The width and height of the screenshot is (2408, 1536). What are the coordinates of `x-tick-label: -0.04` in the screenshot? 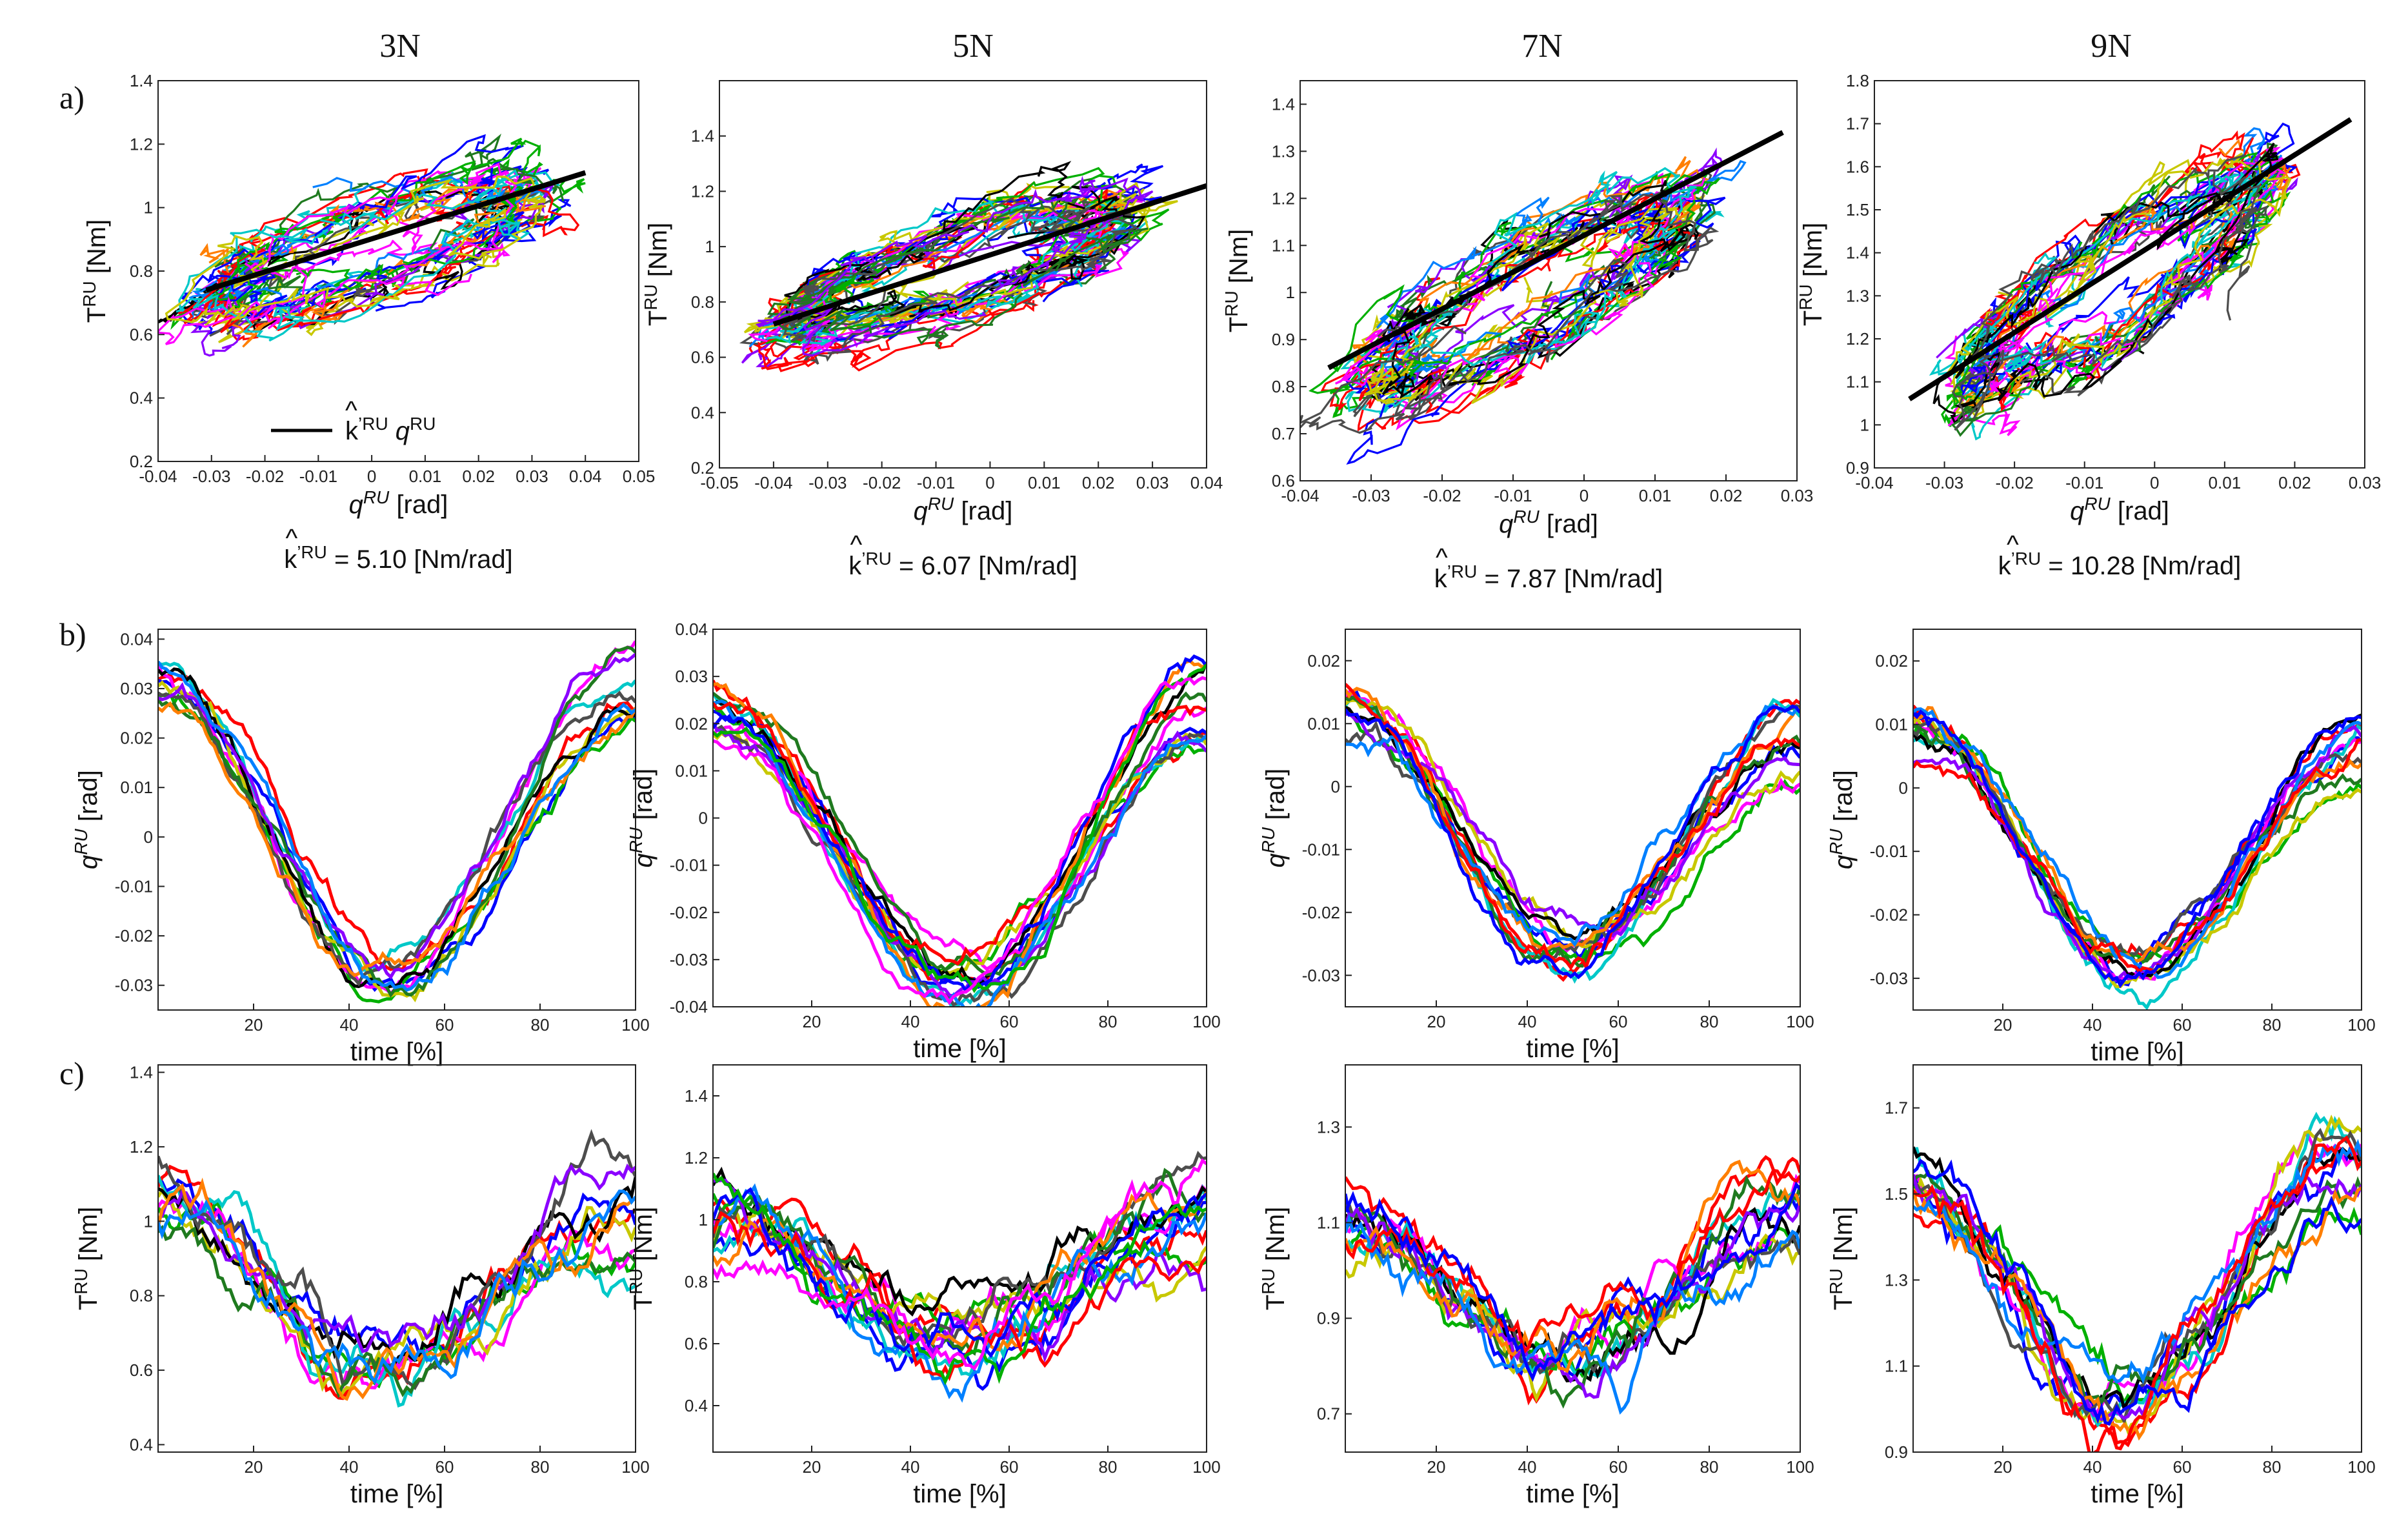 It's located at (158, 477).